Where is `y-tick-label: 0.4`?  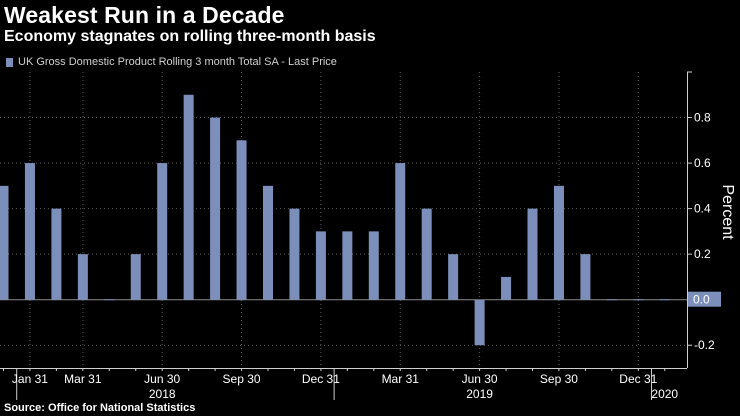 y-tick-label: 0.4 is located at coordinates (702, 209).